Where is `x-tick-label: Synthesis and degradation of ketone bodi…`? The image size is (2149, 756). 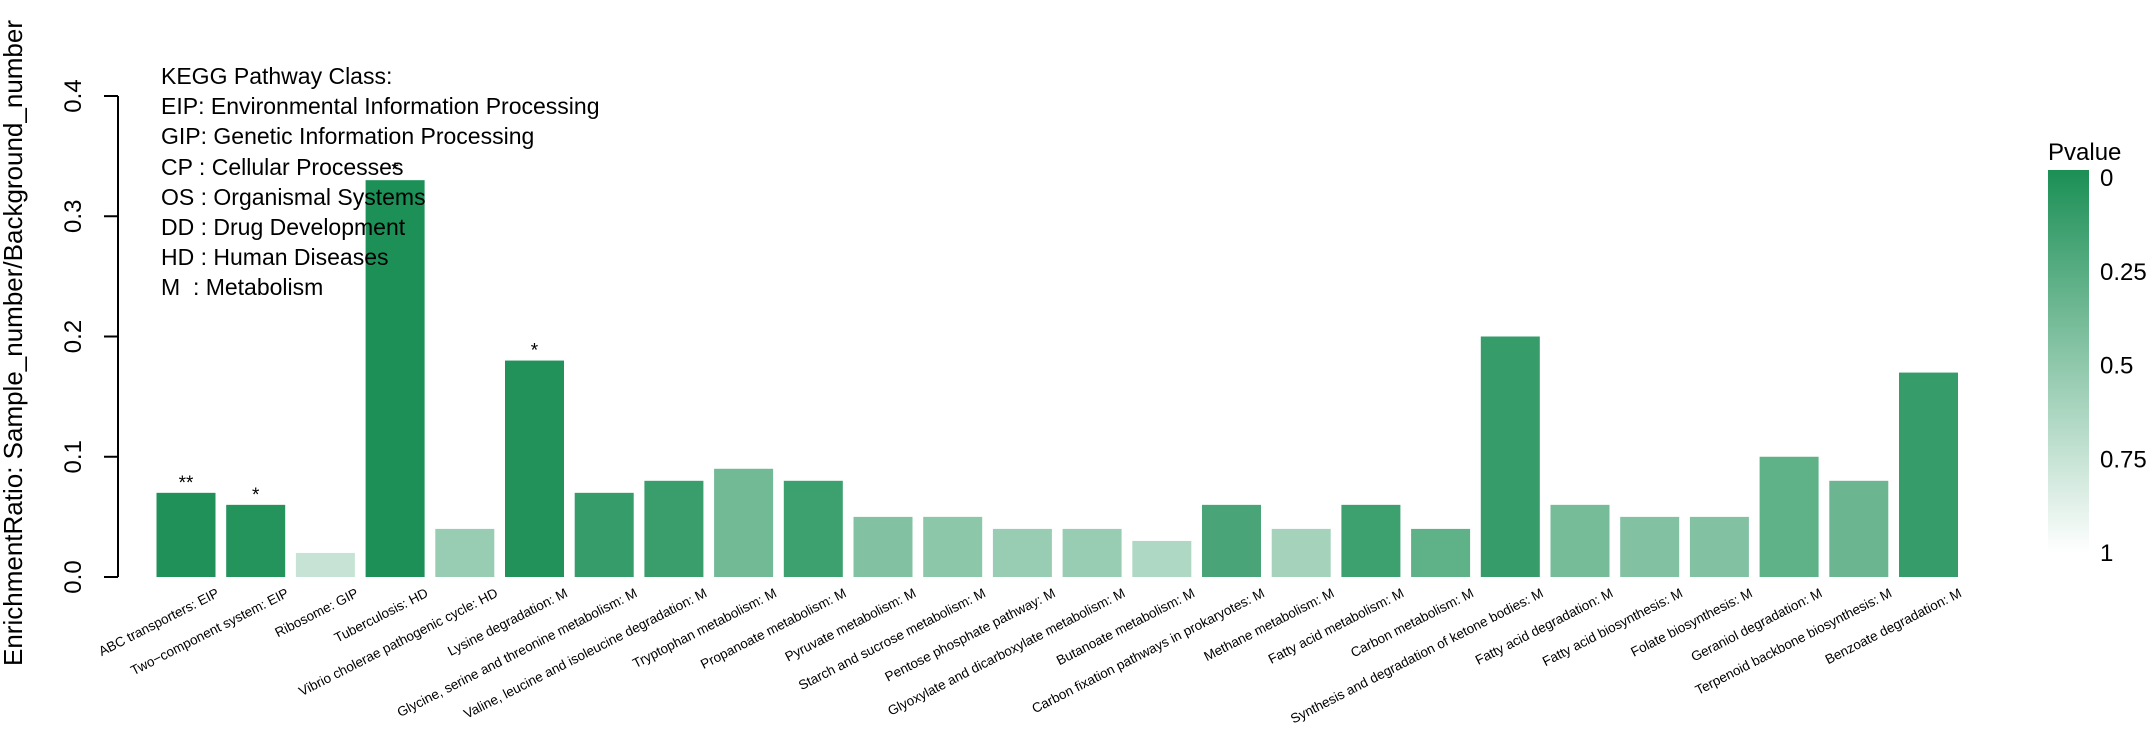 x-tick-label: Synthesis and degradation of ketone bodi… is located at coordinates (1417, 655).